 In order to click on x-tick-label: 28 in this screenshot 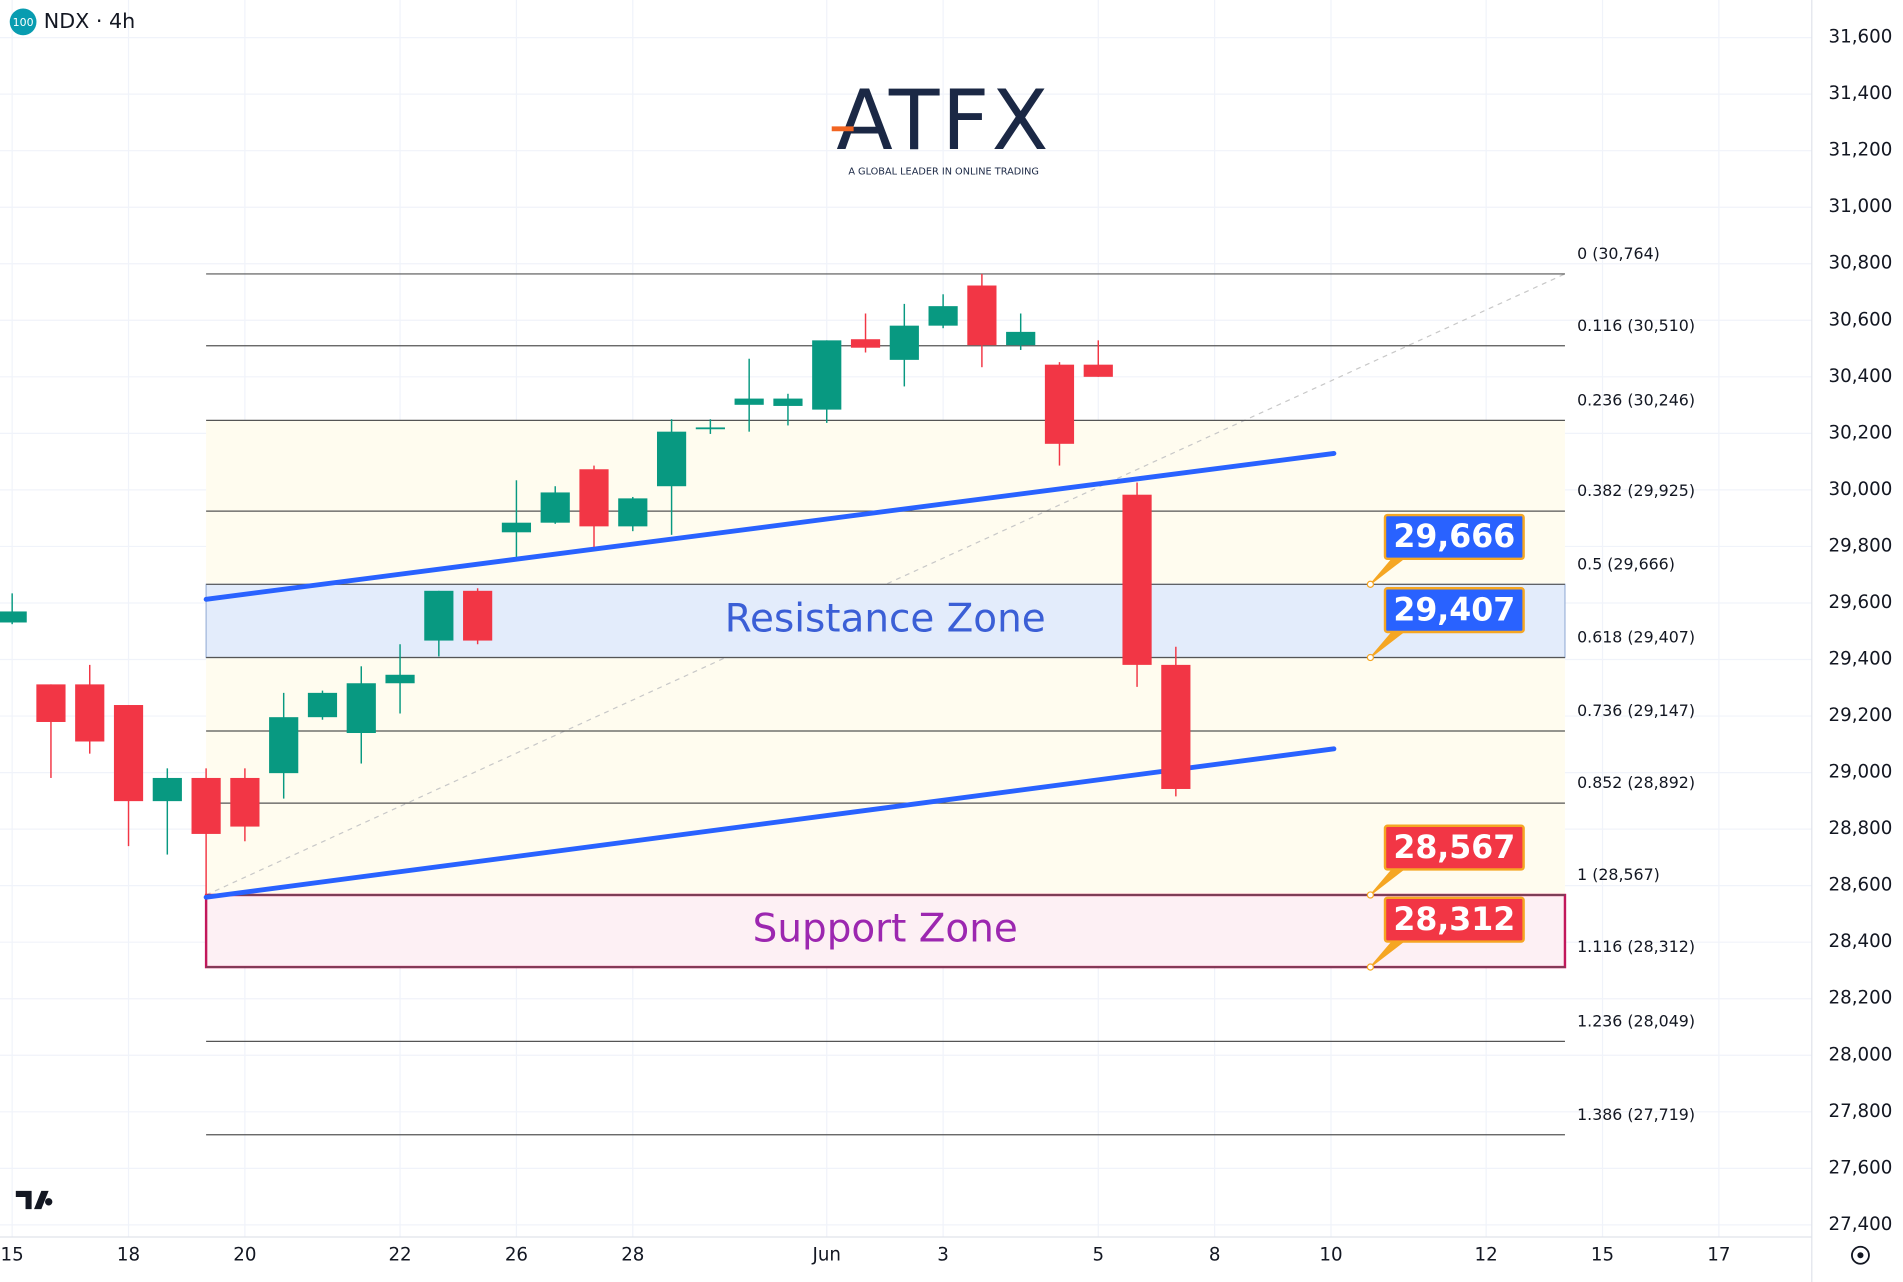, I will do `click(632, 1254)`.